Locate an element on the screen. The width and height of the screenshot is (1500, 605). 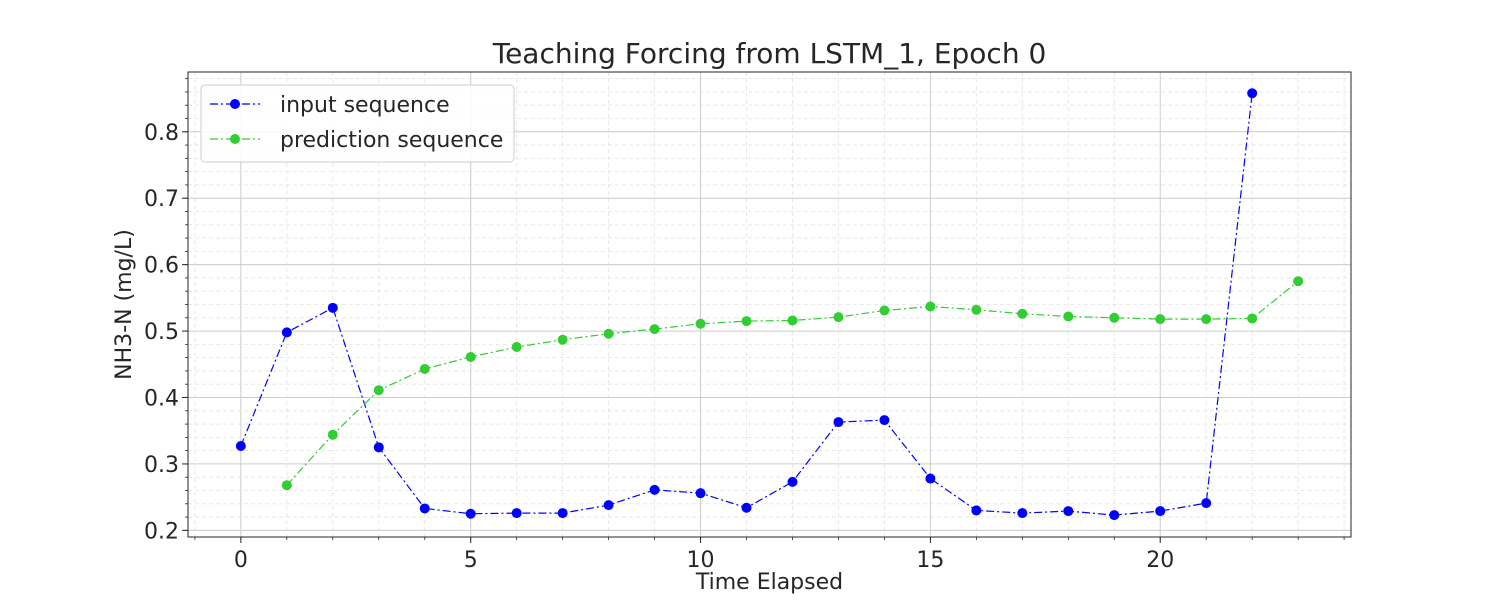
chart-title: Teaching Forcing from LSTM_1, Epoch 0 is located at coordinates (769, 53).